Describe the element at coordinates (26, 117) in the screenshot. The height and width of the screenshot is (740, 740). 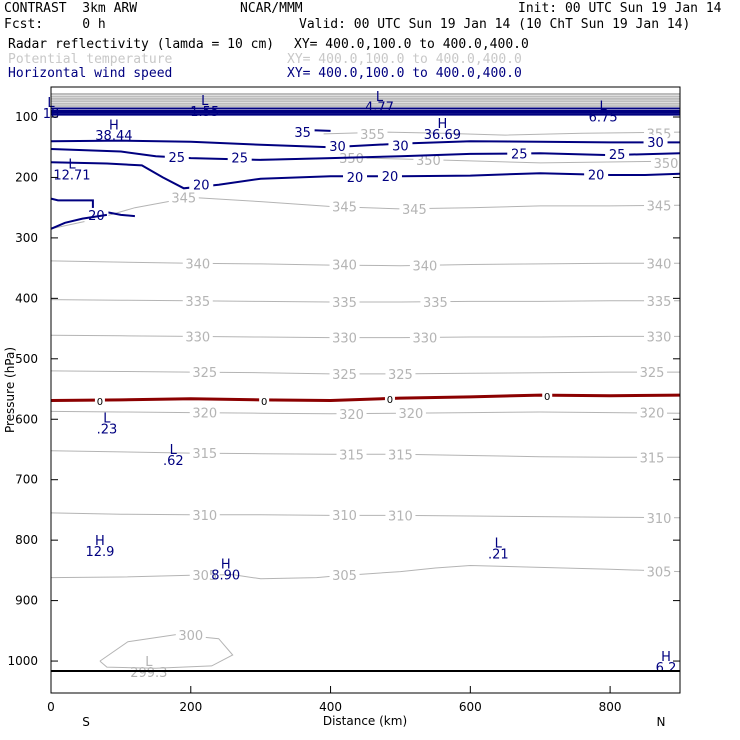
I see `y-tick-label: 100` at that location.